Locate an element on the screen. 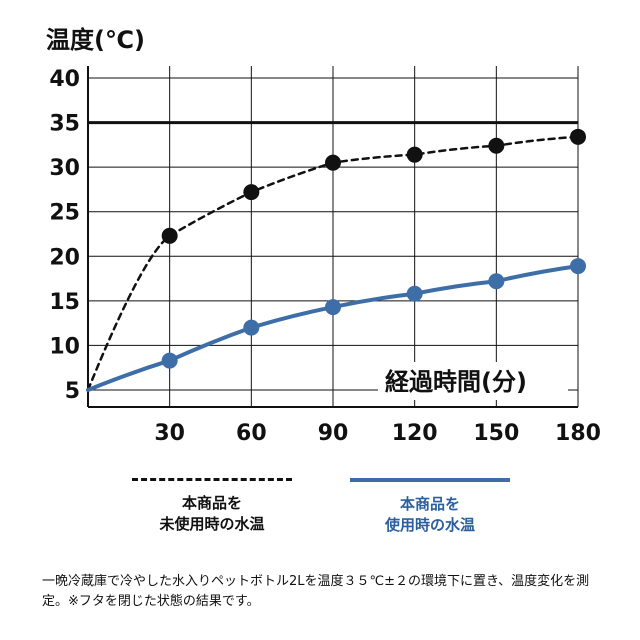  x-tick-label: 120 is located at coordinates (415, 433).